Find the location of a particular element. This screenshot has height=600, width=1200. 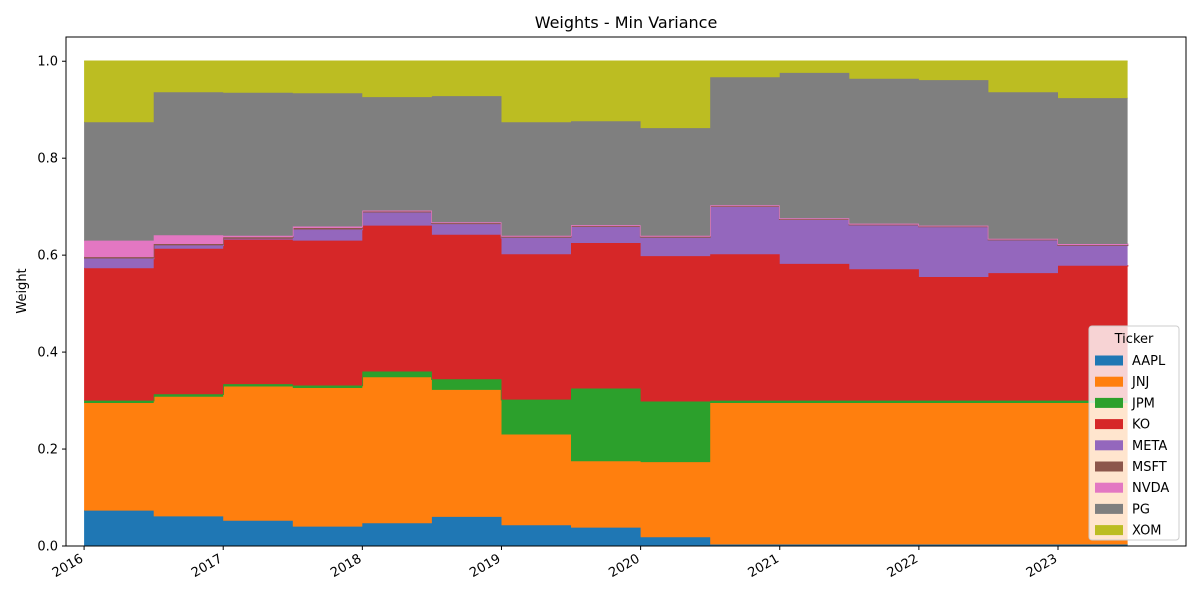

legend-label-meta: META is located at coordinates (1149, 446).